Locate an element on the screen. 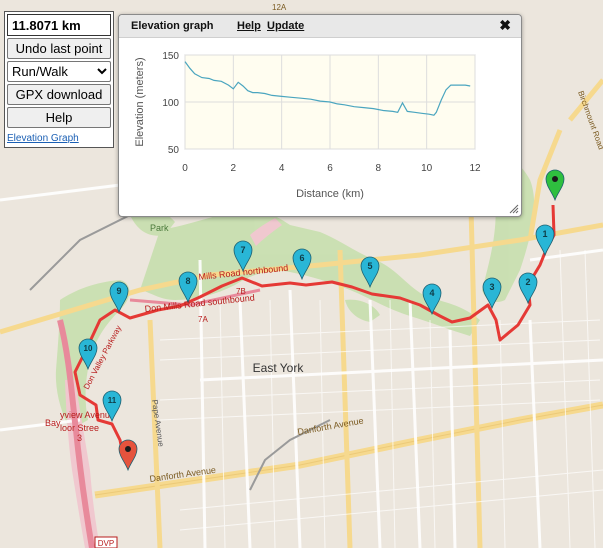 This screenshot has width=603, height=548. label-dvp-shield: DVP is located at coordinates (106, 543).